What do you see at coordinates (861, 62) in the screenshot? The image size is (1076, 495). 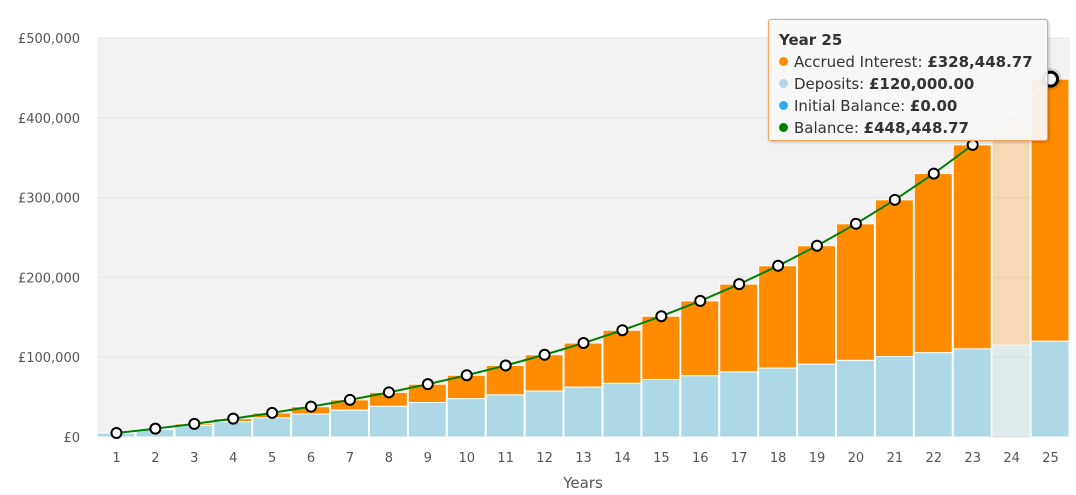 I see `tooltip-label: Accrued Interest:` at bounding box center [861, 62].